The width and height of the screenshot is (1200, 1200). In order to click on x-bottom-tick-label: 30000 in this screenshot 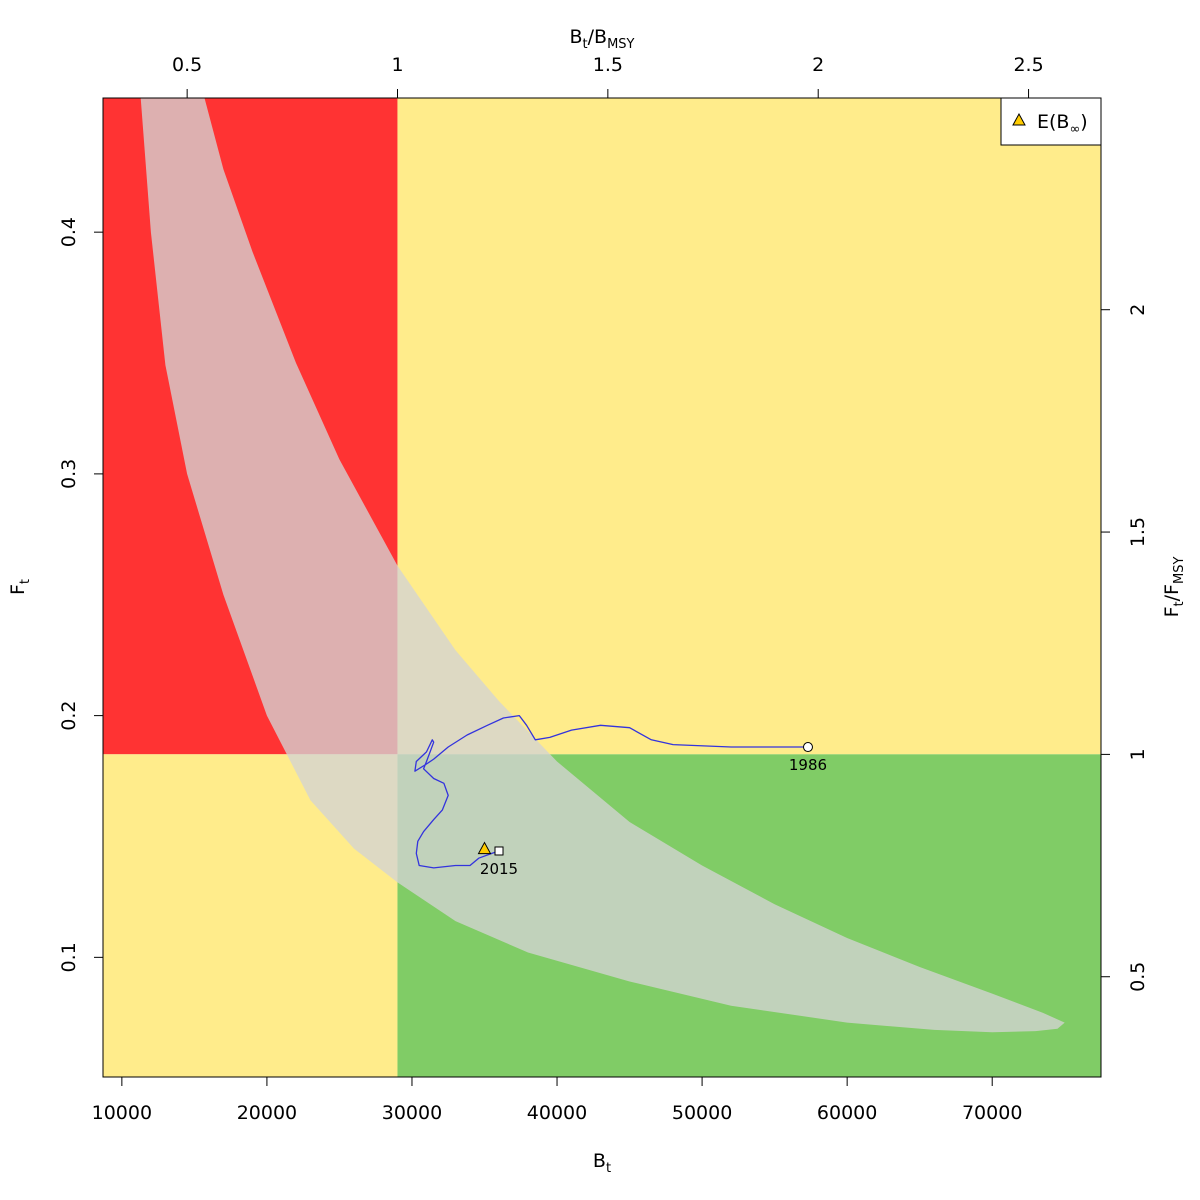, I will do `click(412, 1113)`.